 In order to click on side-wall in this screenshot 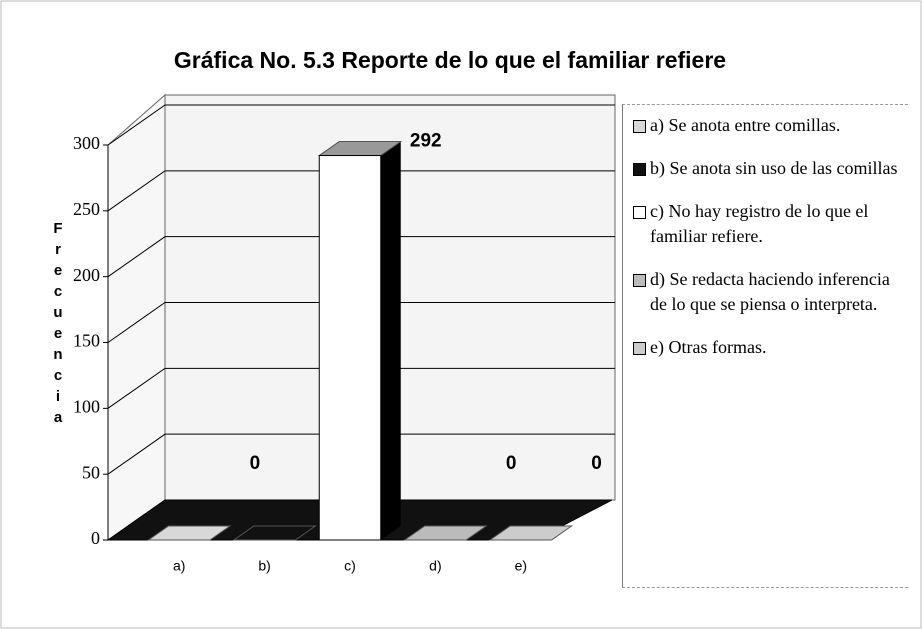, I will do `click(136, 317)`.